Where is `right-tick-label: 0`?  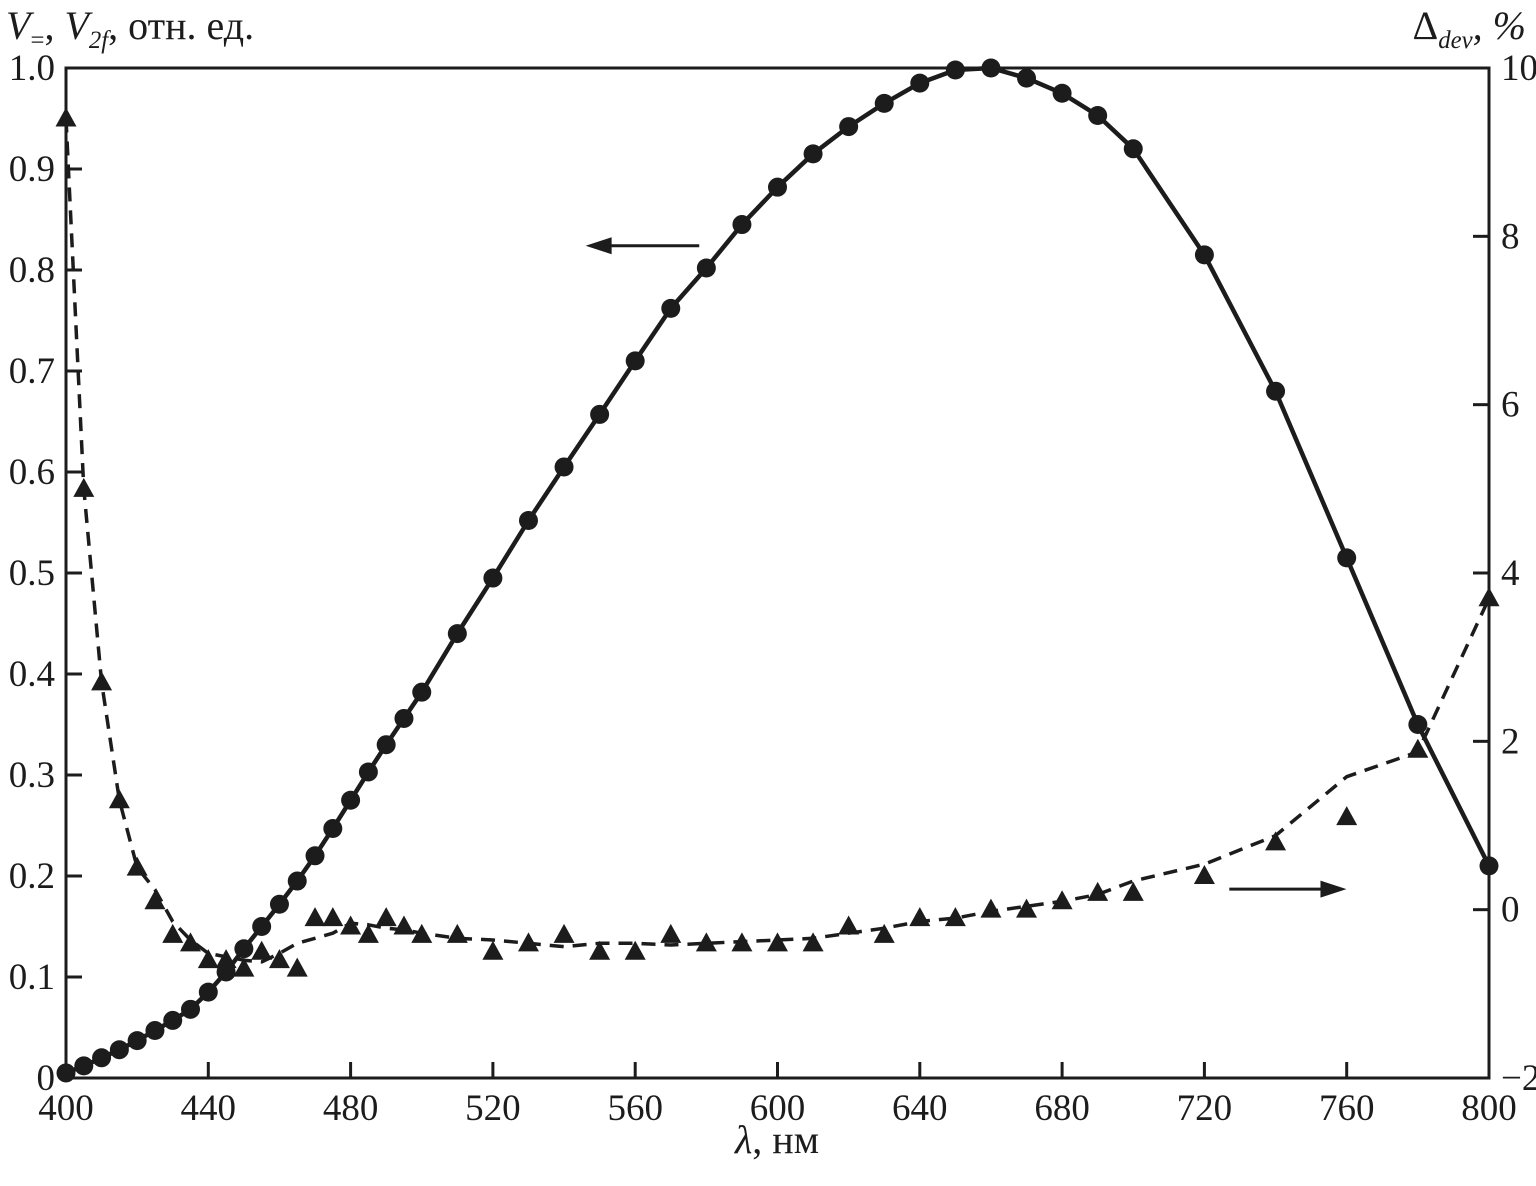
right-tick-label: 0 is located at coordinates (1510, 910).